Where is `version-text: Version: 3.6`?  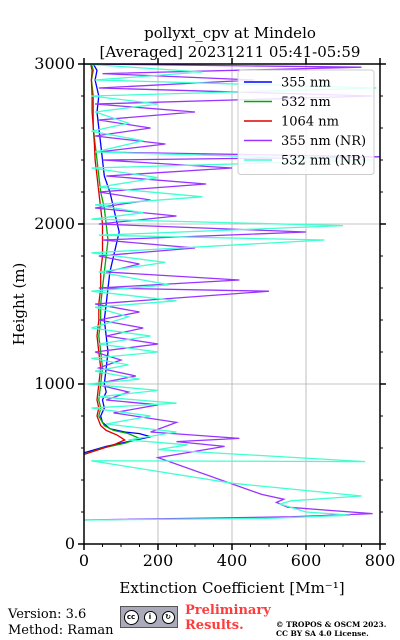
version-text: Version: 3.6 is located at coordinates (47, 614).